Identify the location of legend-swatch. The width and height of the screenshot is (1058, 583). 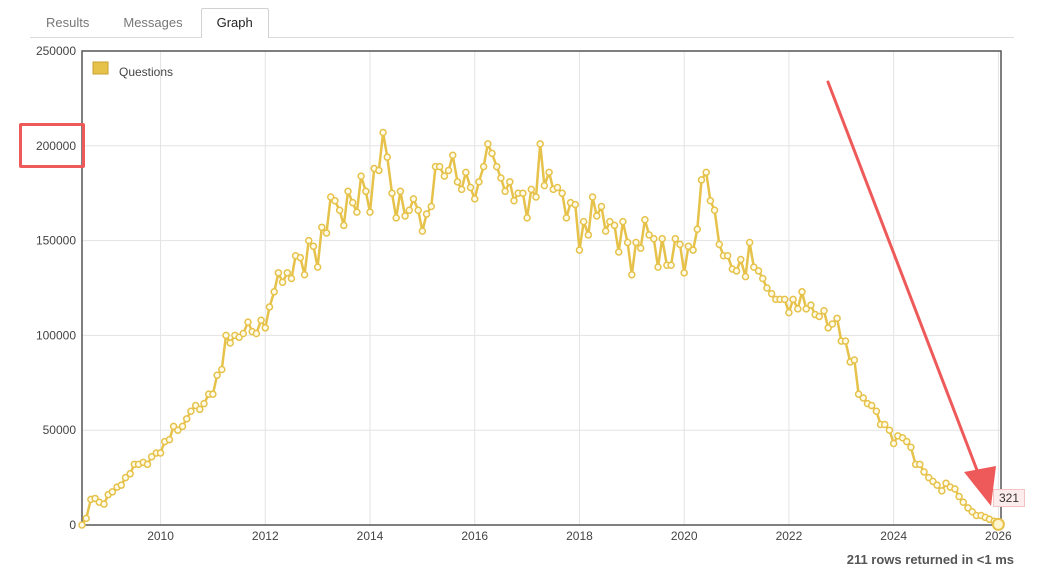
(100, 68).